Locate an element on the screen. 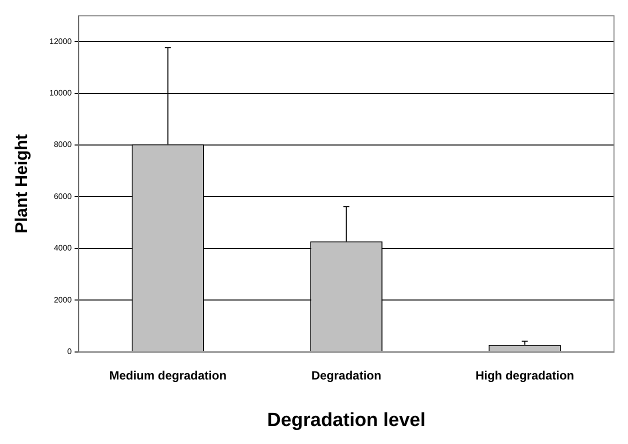  y-tick-label: 12000 is located at coordinates (60, 41).